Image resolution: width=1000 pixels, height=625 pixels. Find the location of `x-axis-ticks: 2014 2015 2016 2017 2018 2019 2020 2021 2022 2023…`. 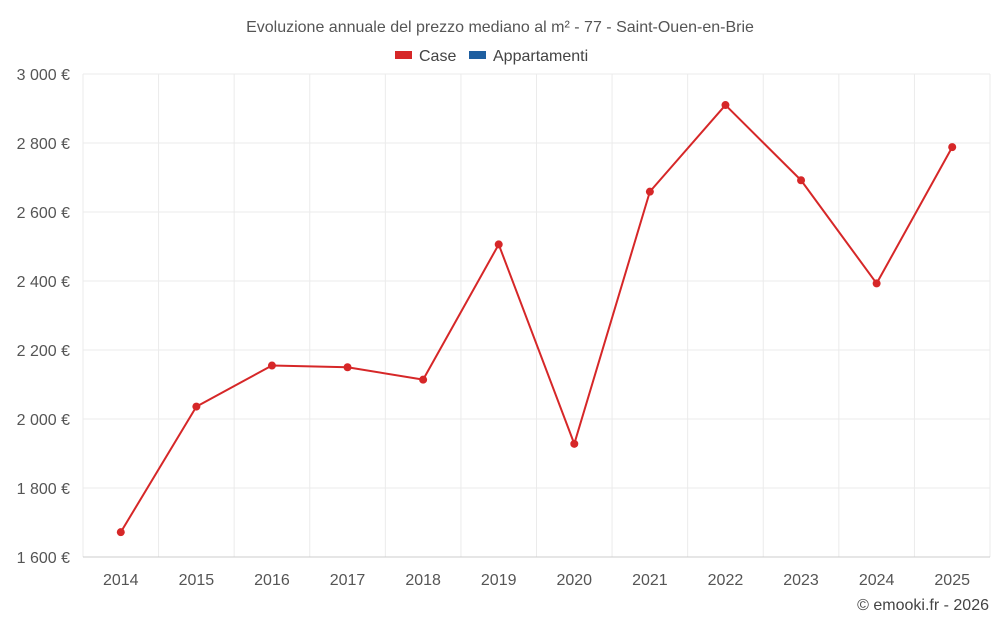

x-axis-ticks: 2014 2015 2016 2017 2018 2019 2020 2021 2022 2023… is located at coordinates (536, 580).